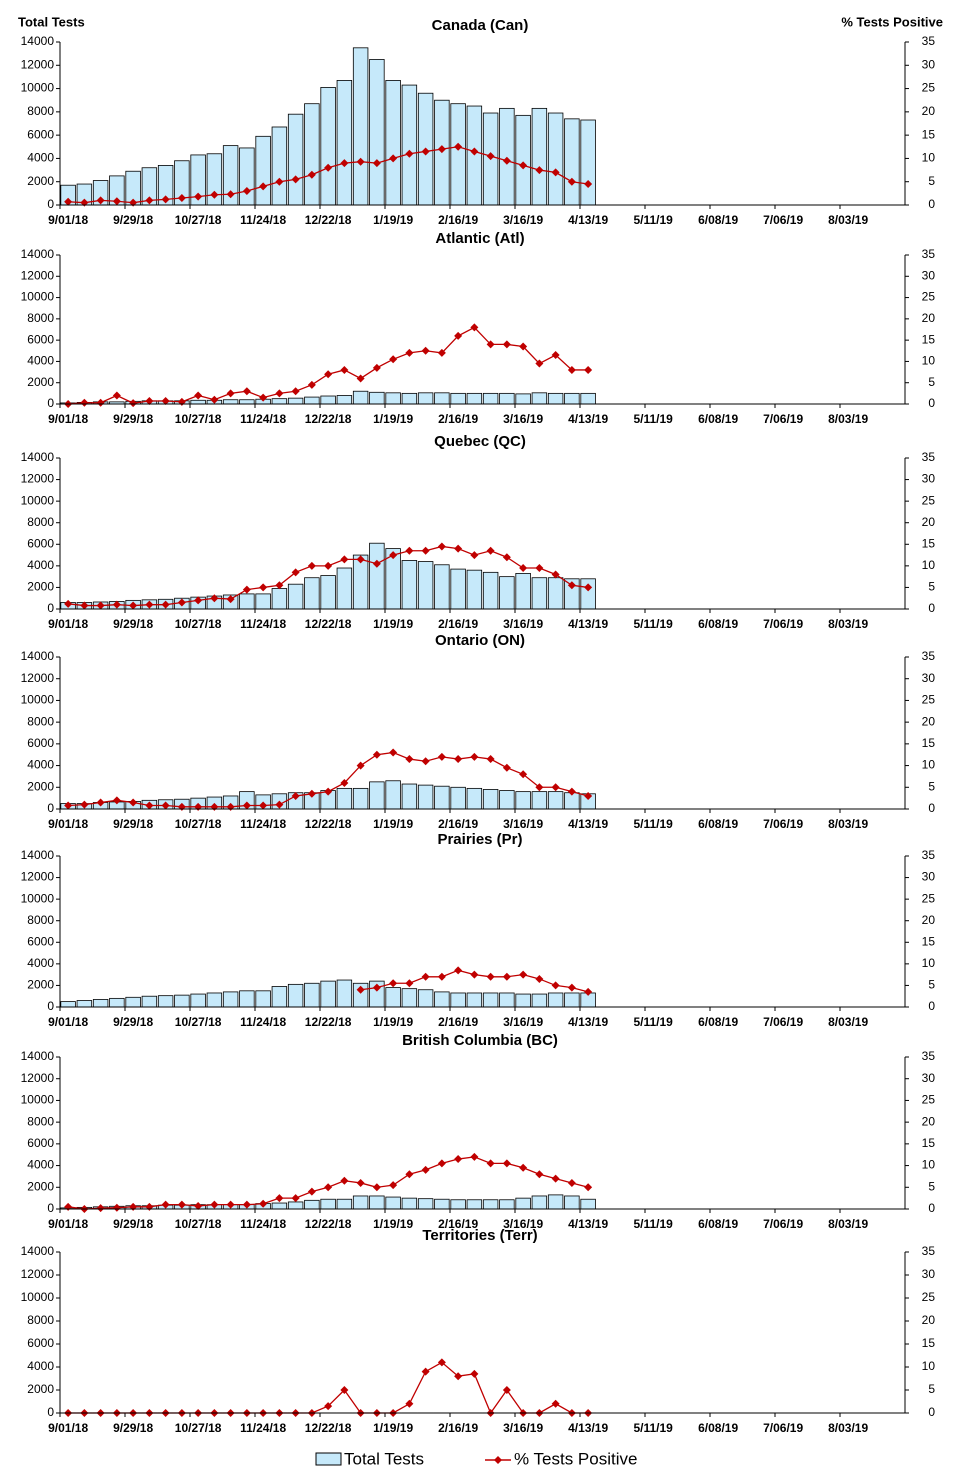 The image size is (959, 1477). I want to click on y2-axis-label: % Tests Positive, so click(892, 21).